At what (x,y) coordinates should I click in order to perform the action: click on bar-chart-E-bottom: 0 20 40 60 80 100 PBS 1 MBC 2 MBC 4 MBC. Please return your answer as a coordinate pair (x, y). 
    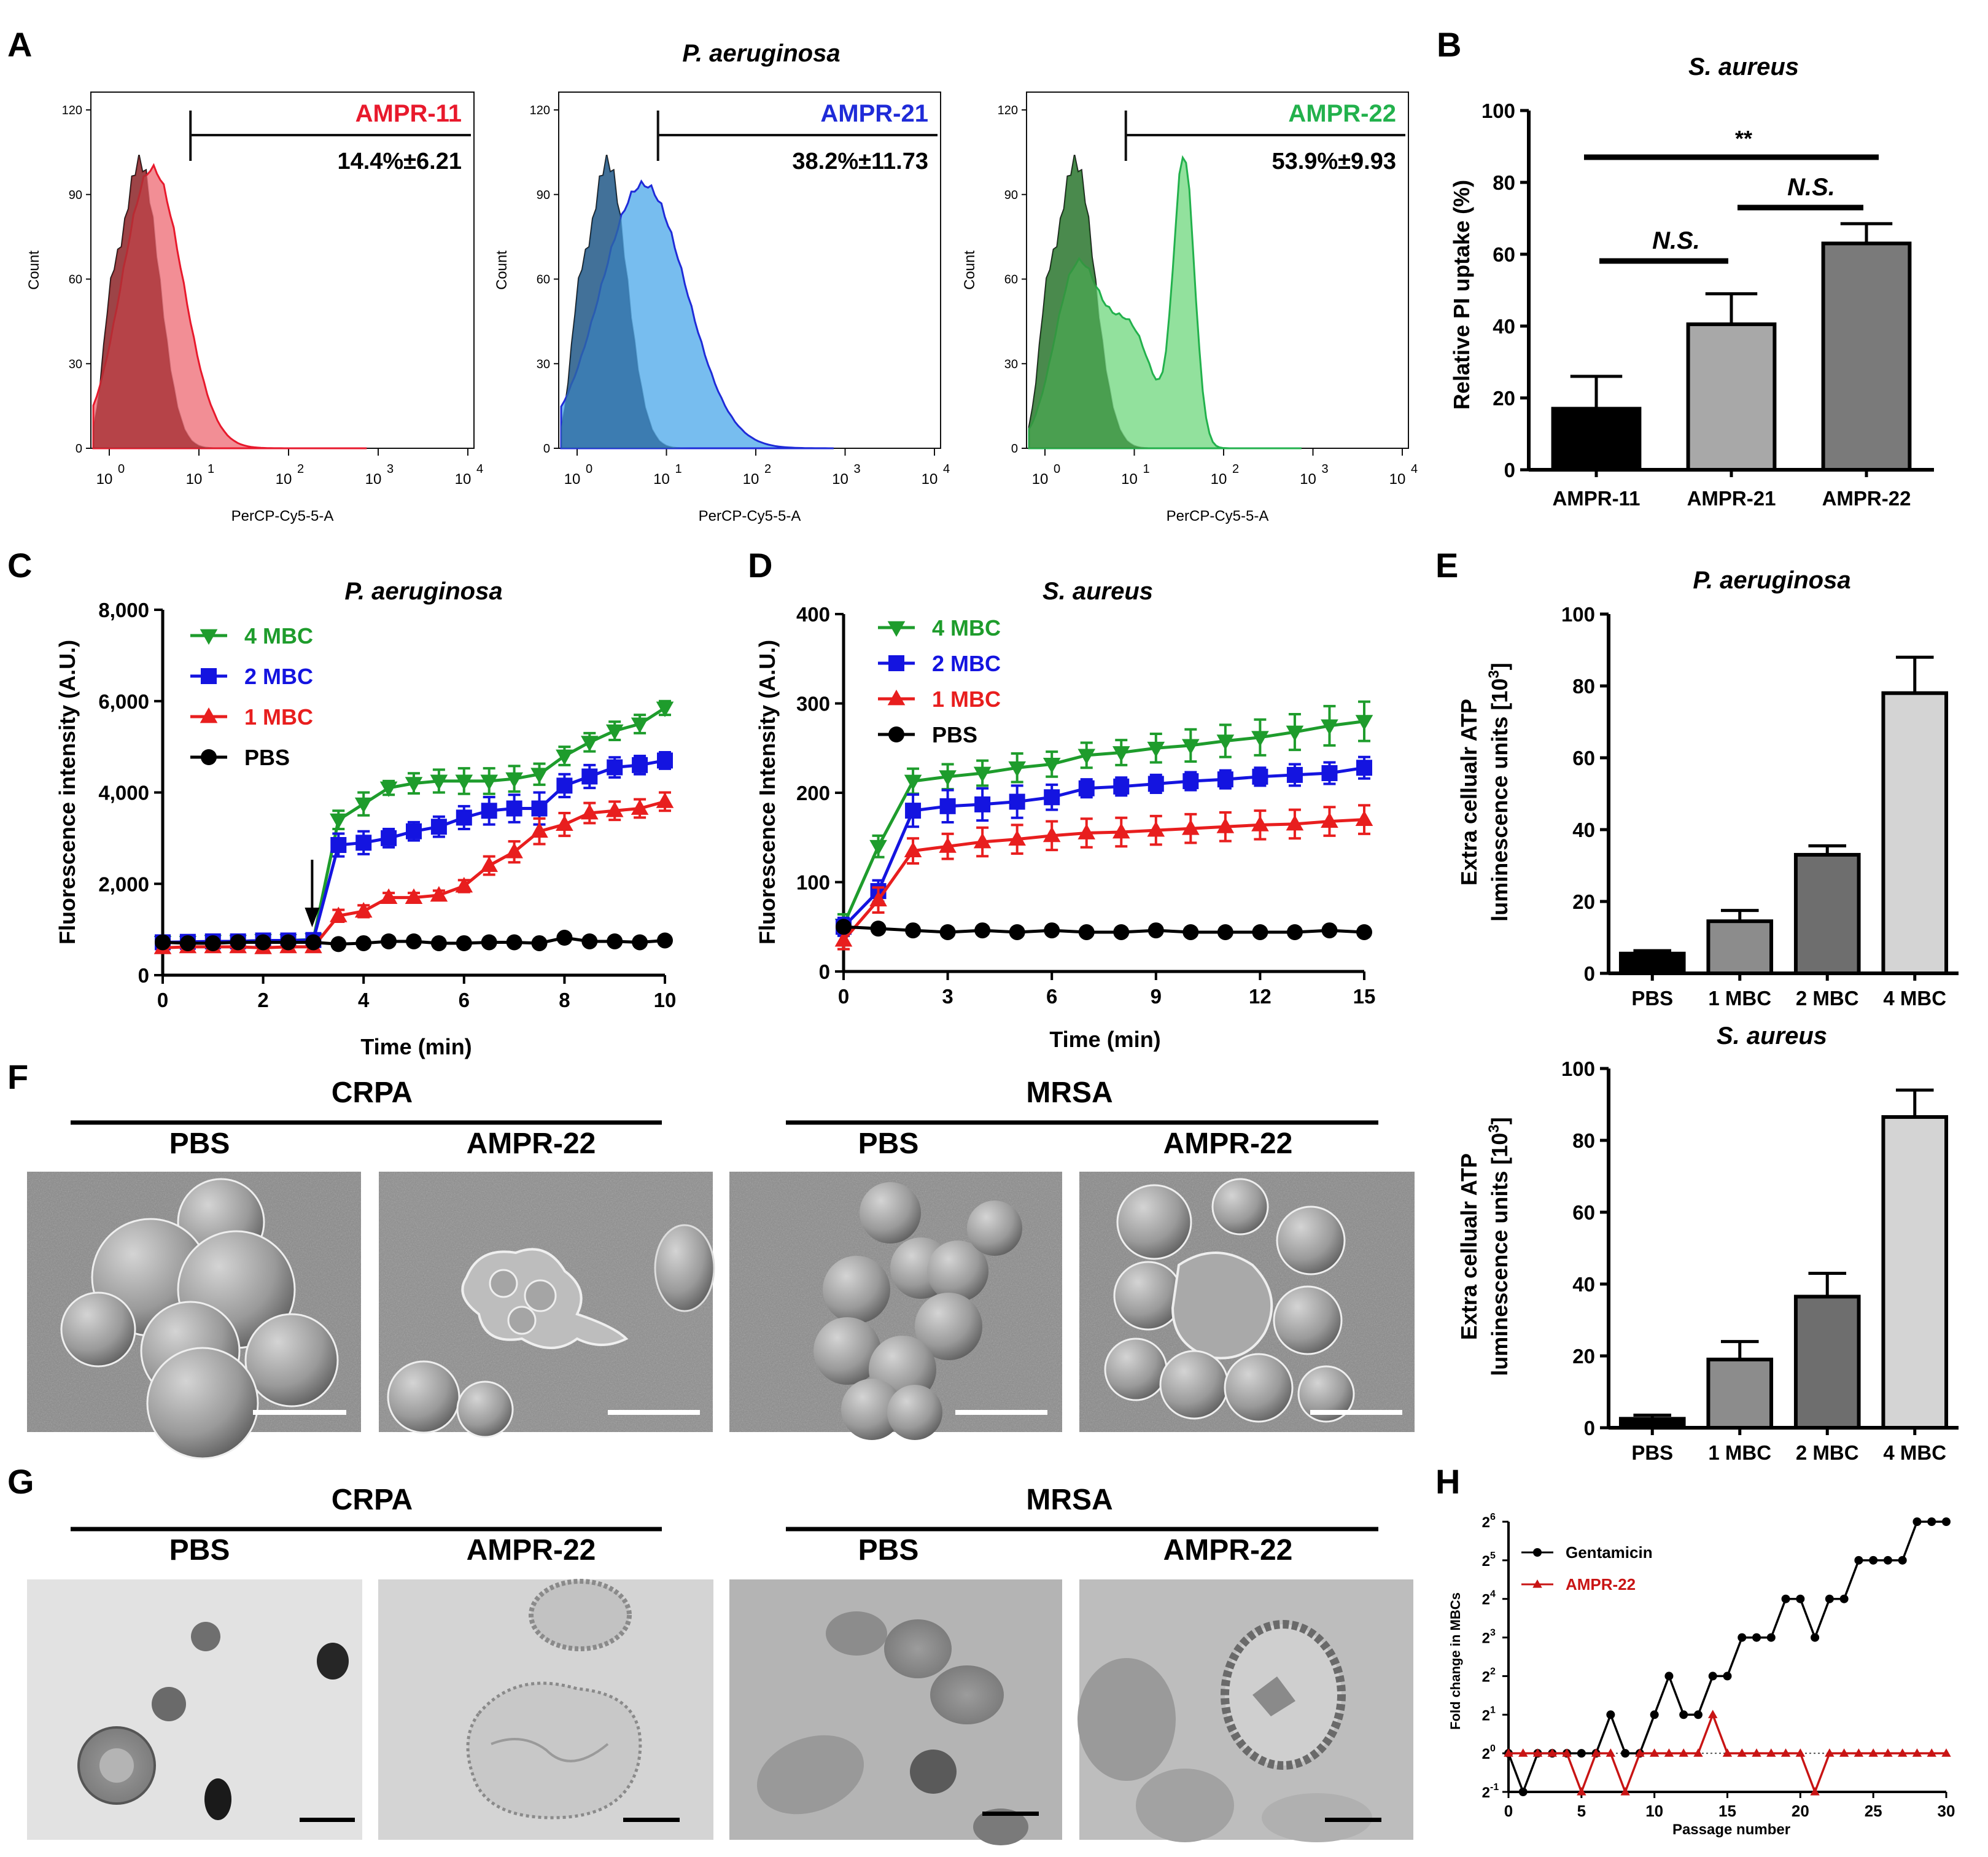
    Looking at the image, I should click on (1760, 1260).